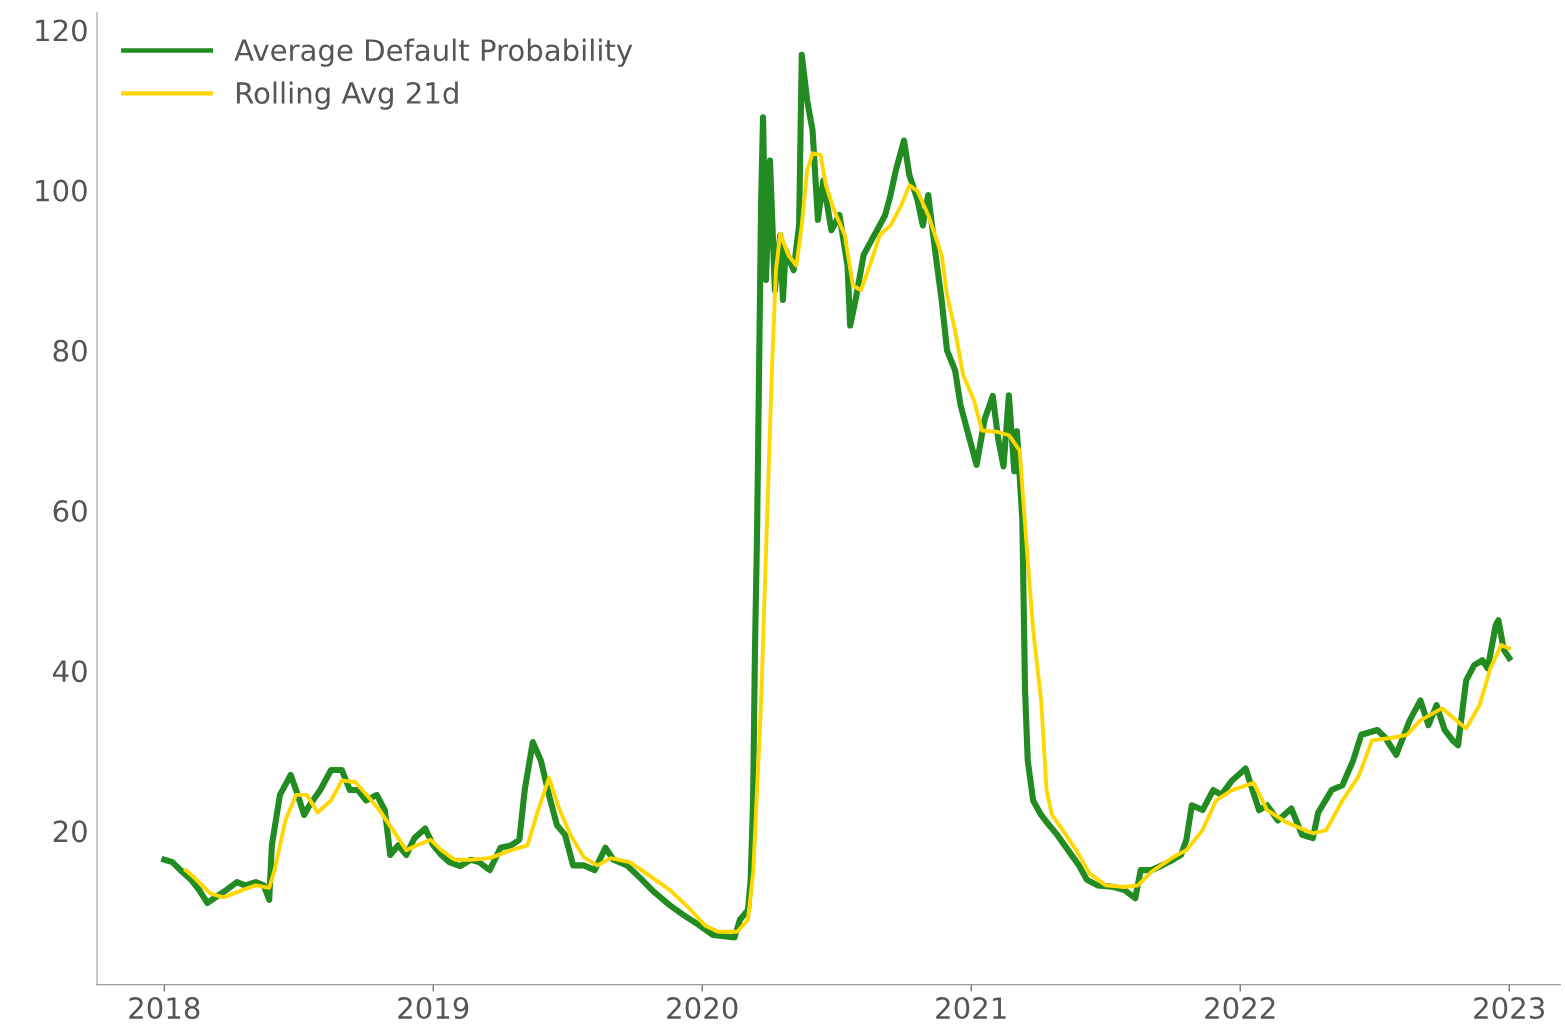 The width and height of the screenshot is (1565, 1030). What do you see at coordinates (702, 1008) in the screenshot?
I see `x-tick-label: 2020` at bounding box center [702, 1008].